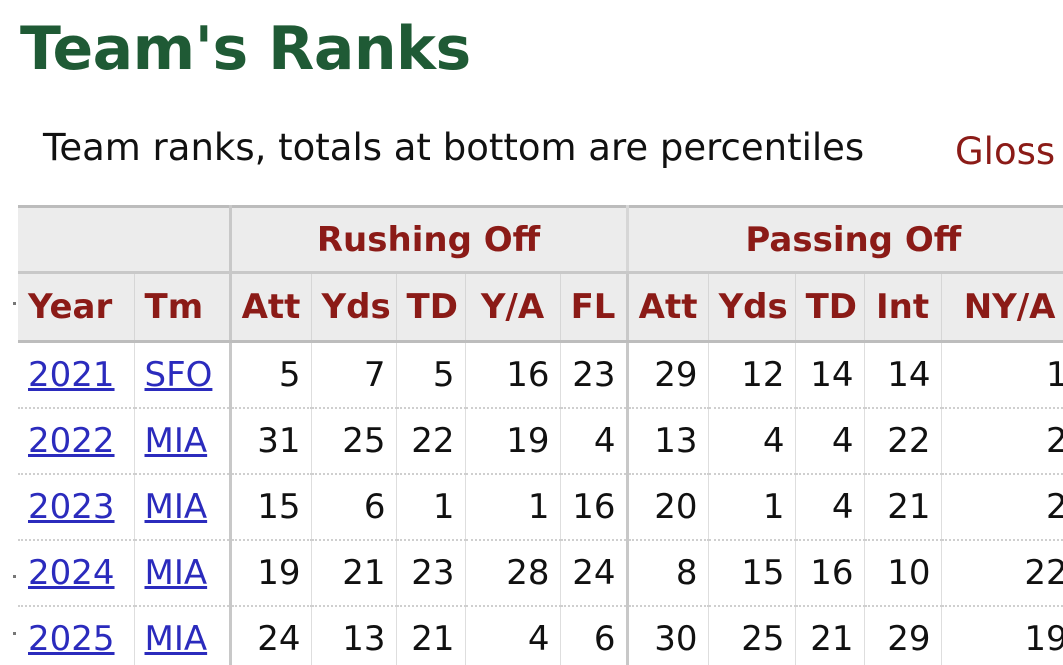 This screenshot has height=665, width=1063. What do you see at coordinates (752, 635) in the screenshot?
I see `cell-pass-yds: 25` at bounding box center [752, 635].